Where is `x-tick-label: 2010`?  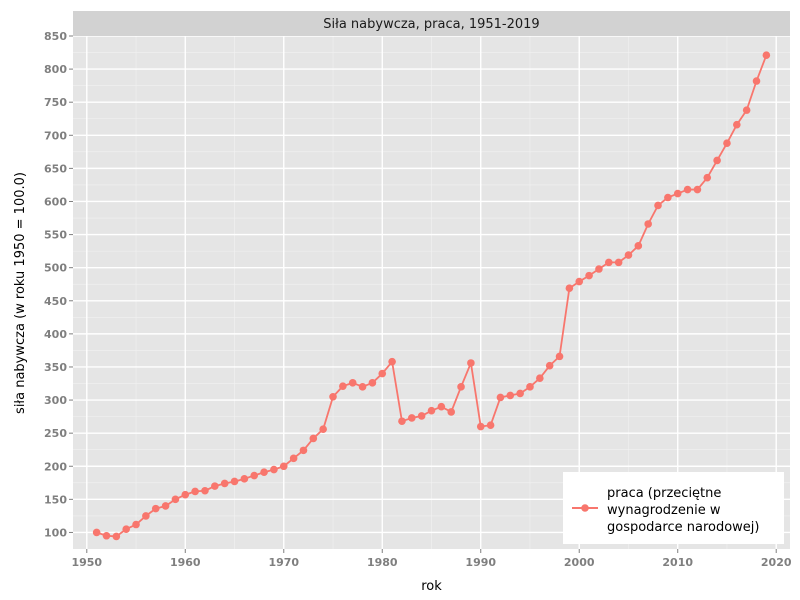 x-tick-label: 2010 is located at coordinates (677, 562).